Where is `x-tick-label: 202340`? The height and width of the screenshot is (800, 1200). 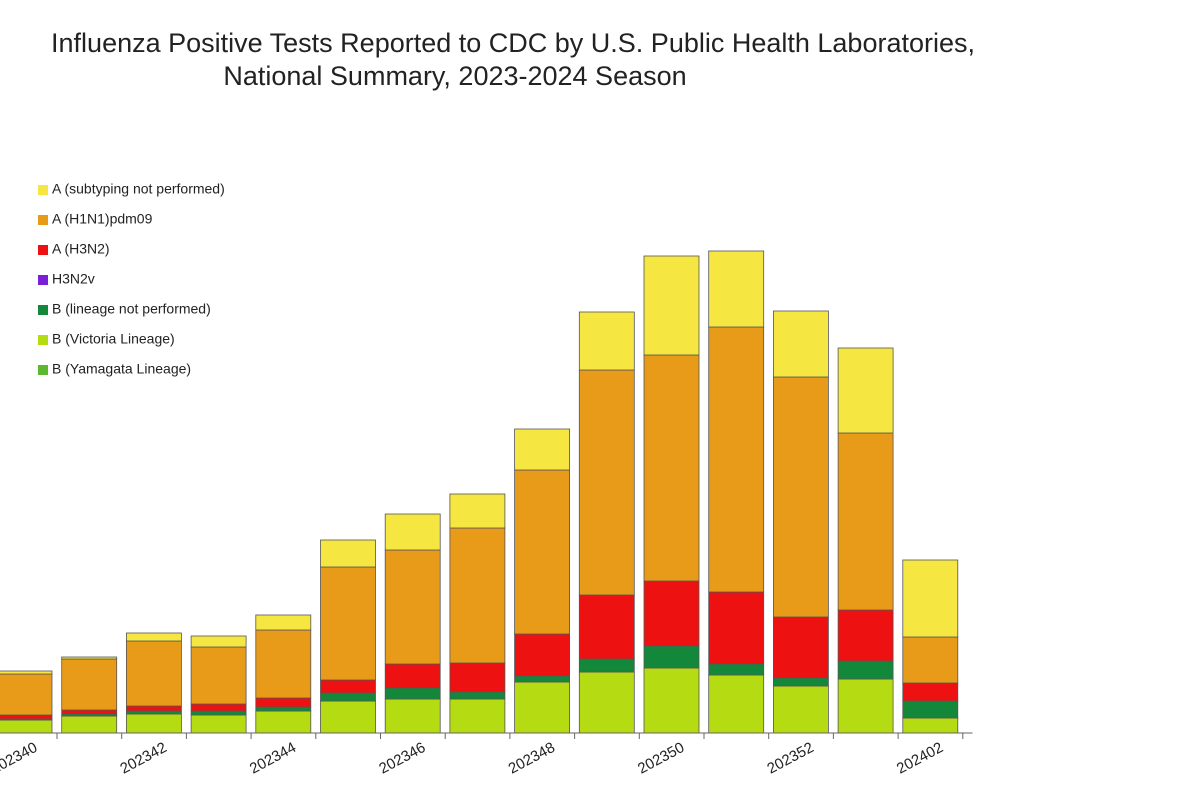 x-tick-label: 202340 is located at coordinates (20, 758).